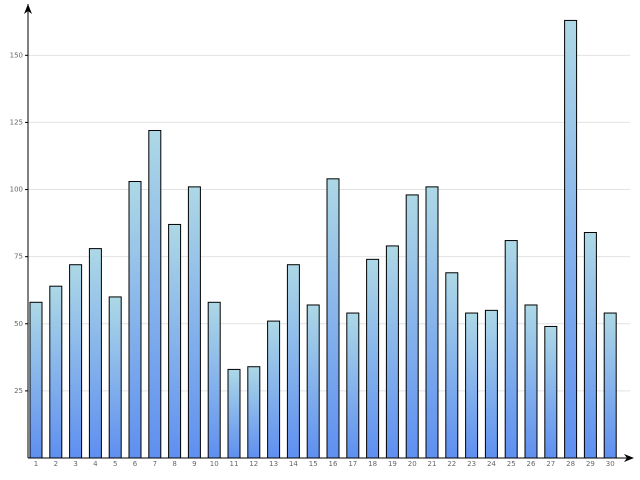 Image resolution: width=640 pixels, height=480 pixels. I want to click on x-tick-label: 17, so click(352, 464).